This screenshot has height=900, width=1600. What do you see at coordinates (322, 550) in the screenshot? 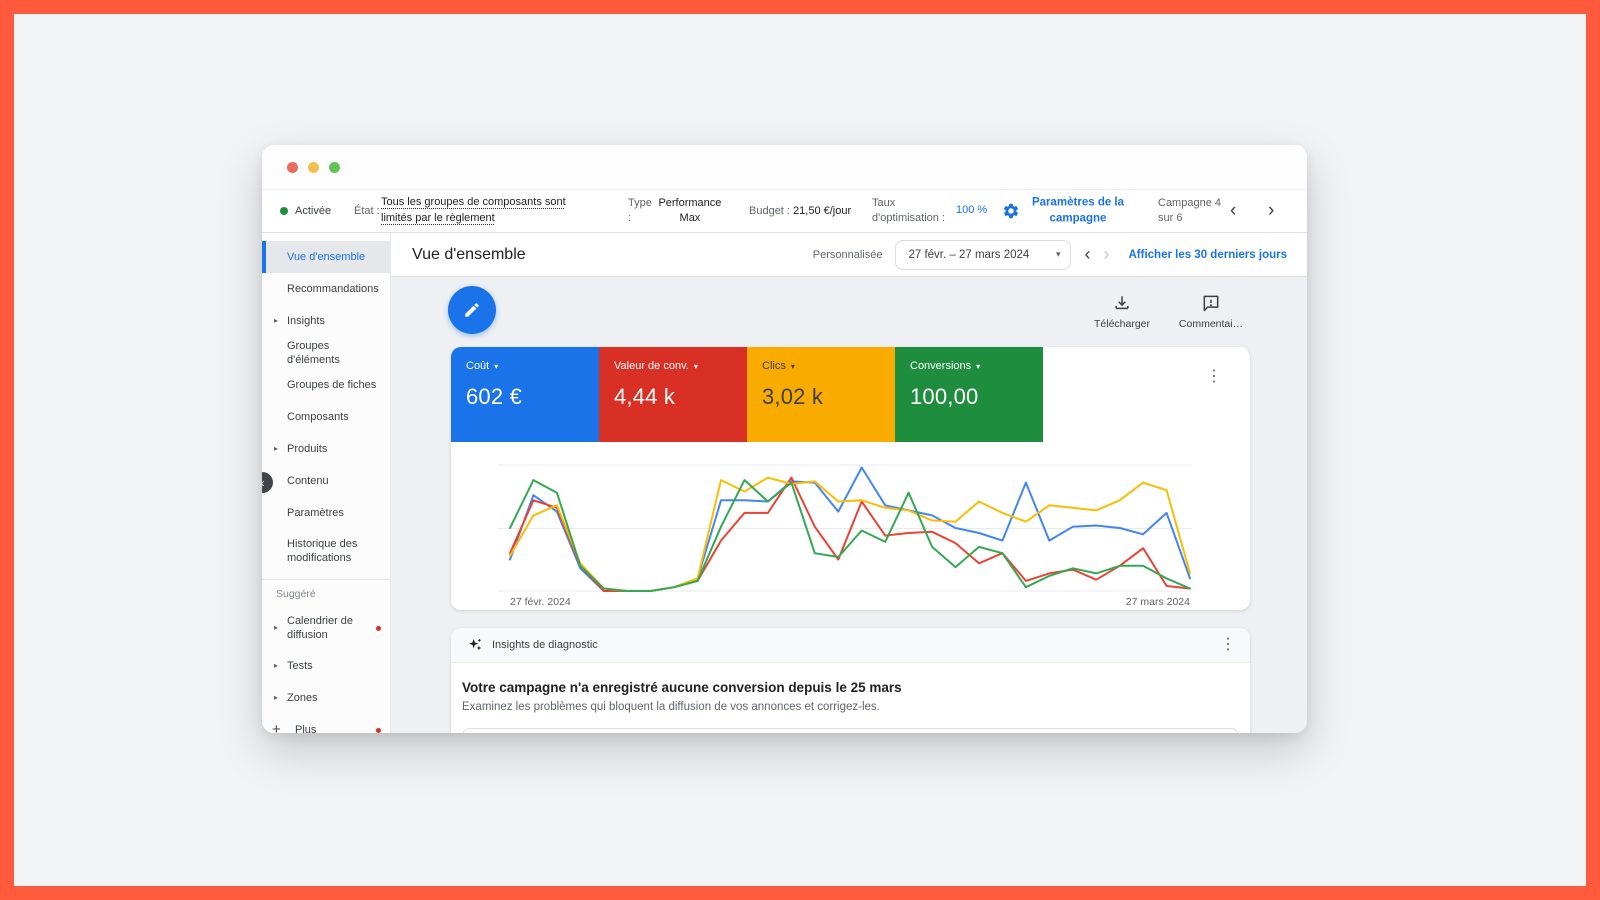
I see `sidebar-item-historique: Historique des modifications` at bounding box center [322, 550].